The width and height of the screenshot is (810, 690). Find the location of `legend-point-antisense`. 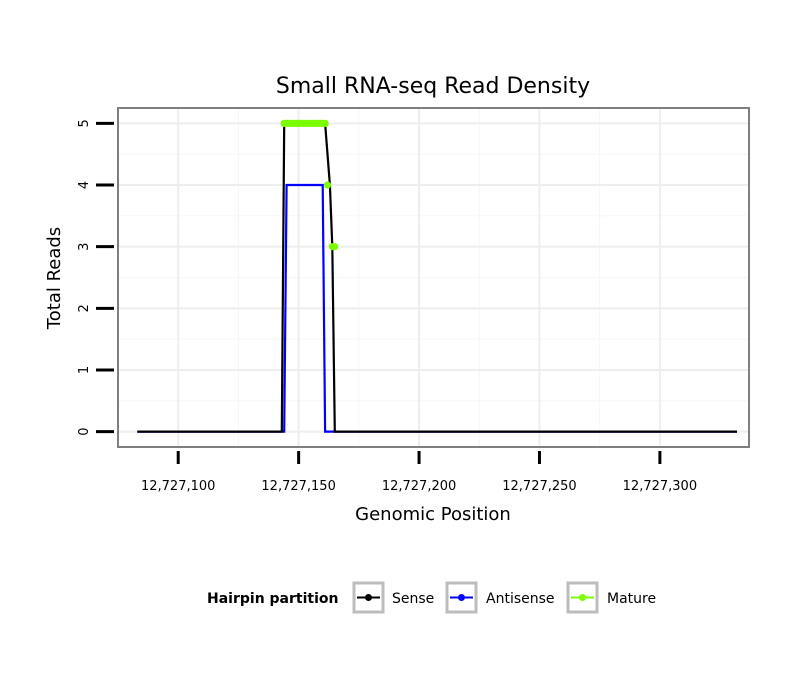

legend-point-antisense is located at coordinates (461, 597).